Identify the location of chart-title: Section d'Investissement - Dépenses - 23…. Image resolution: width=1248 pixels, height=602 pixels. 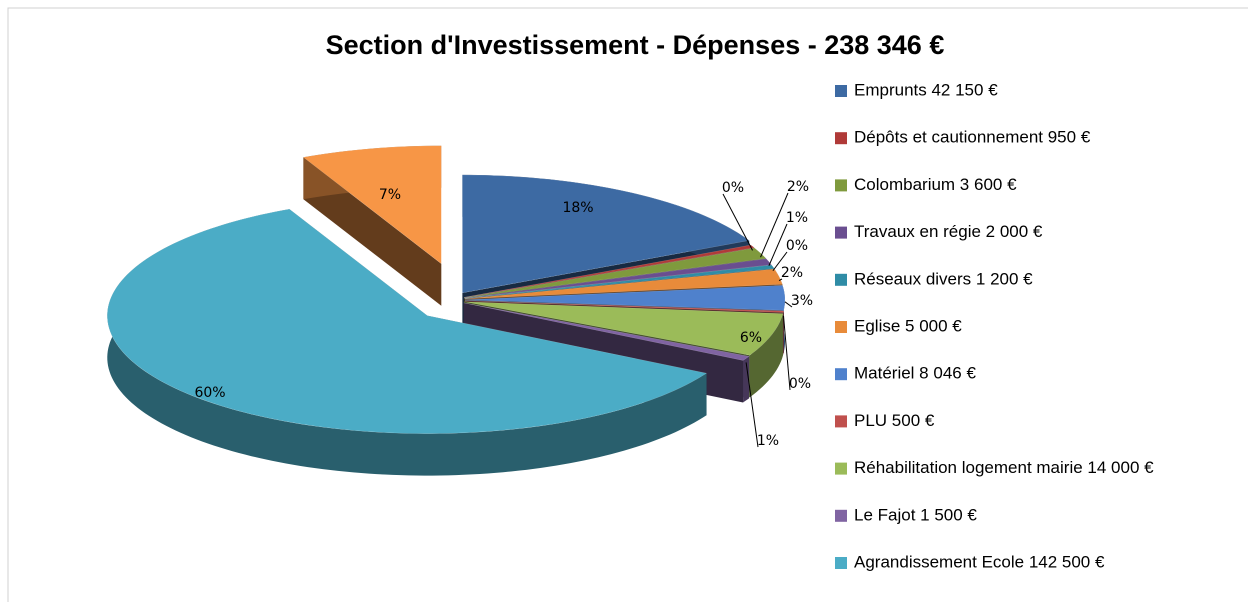
(635, 45).